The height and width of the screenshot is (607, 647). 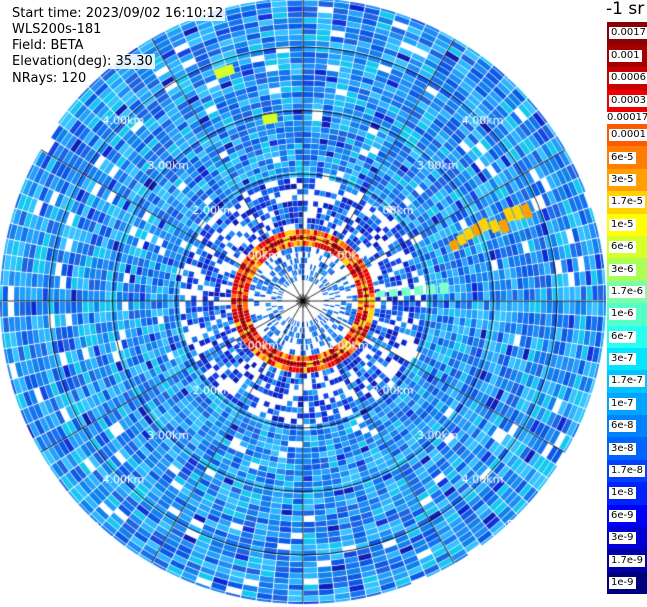 I want to click on colorbar-cell: 1e-6, so click(x=627, y=314).